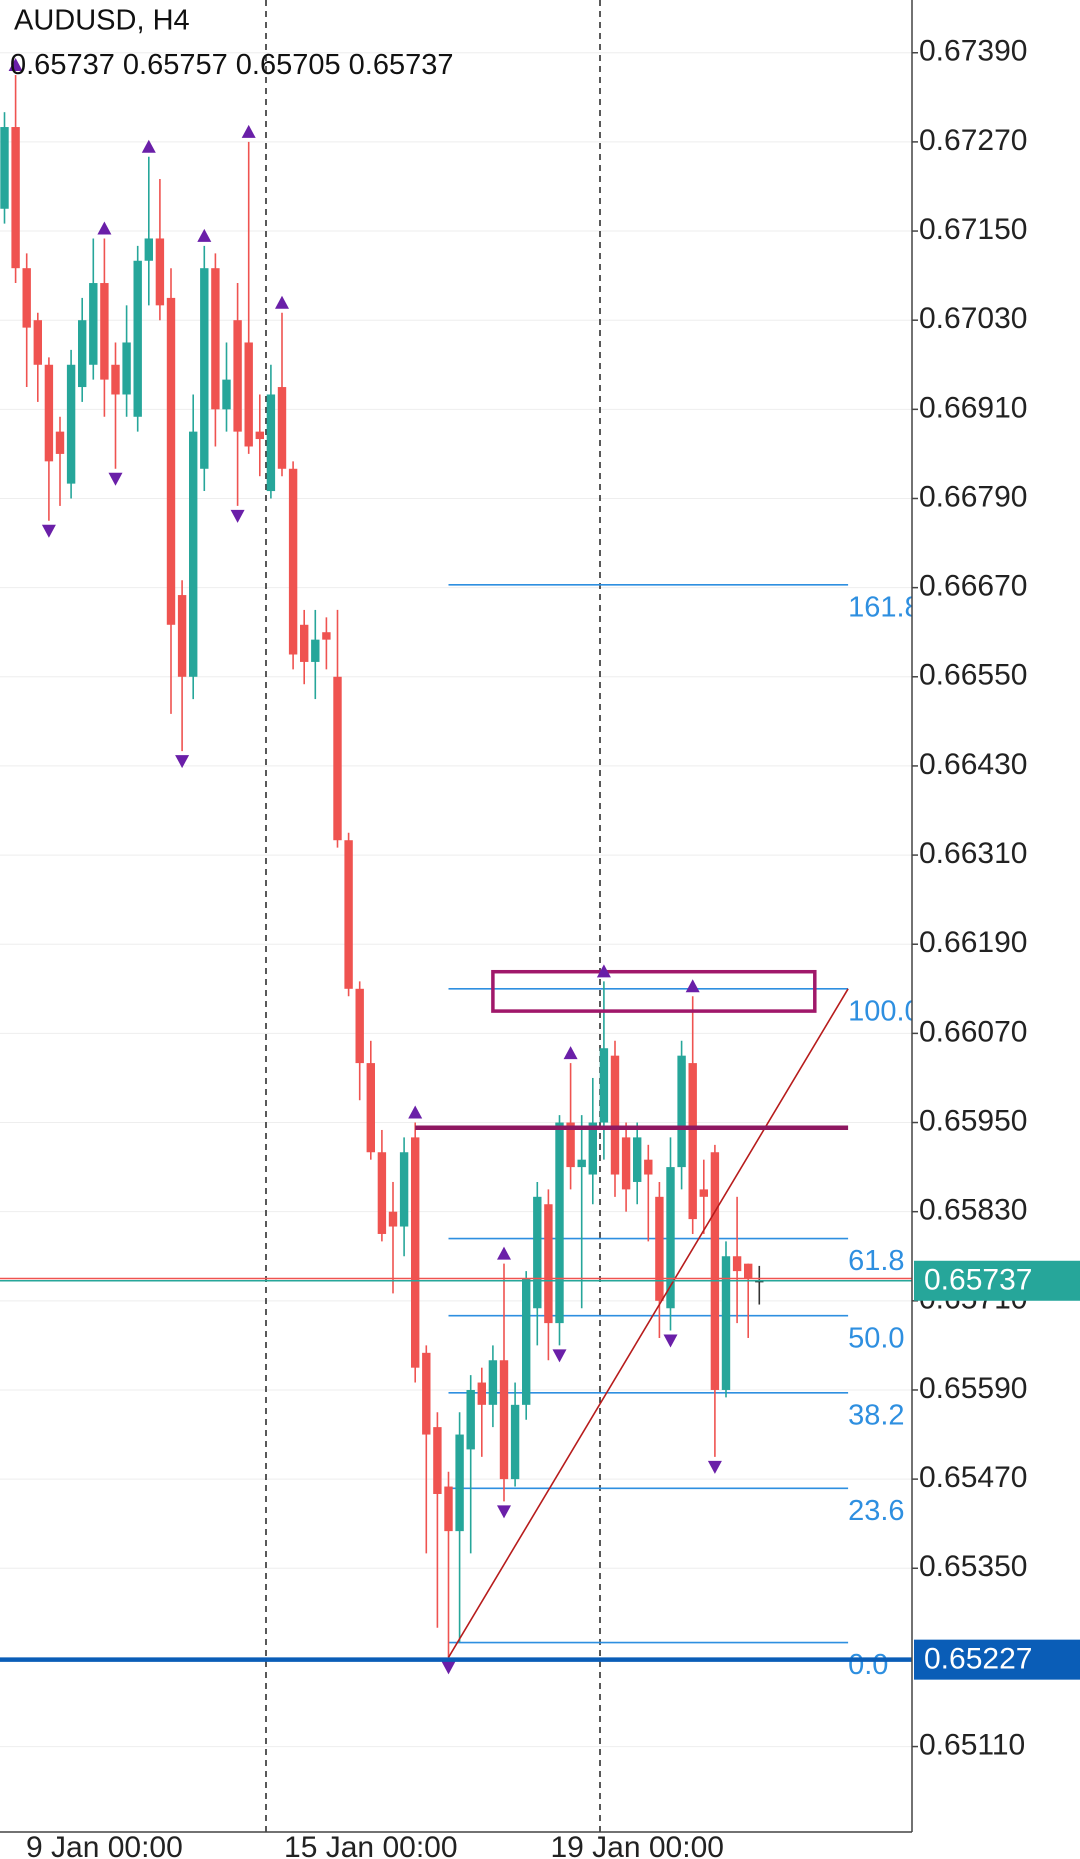 The width and height of the screenshot is (1080, 1859). I want to click on header-high: 0.65757, so click(175, 65).